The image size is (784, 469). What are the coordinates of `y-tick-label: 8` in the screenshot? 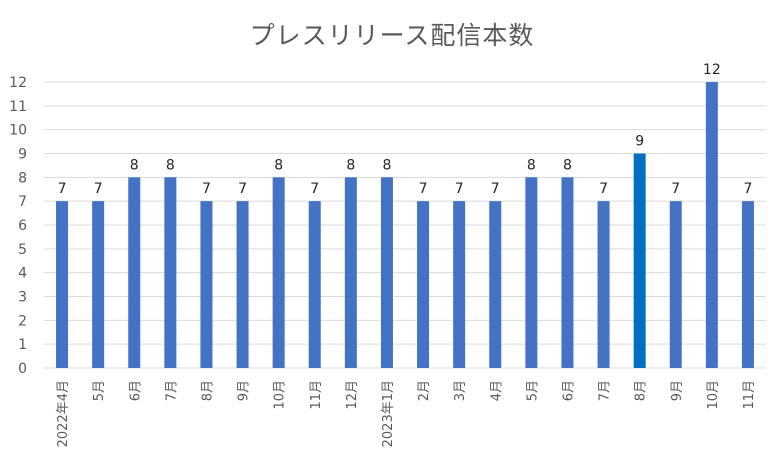 It's located at (22, 178).